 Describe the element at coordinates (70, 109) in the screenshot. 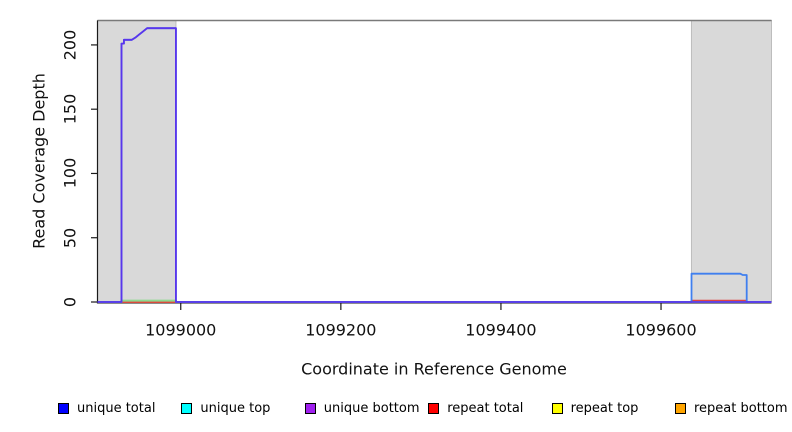

I see `y-tick-label: 150` at that location.